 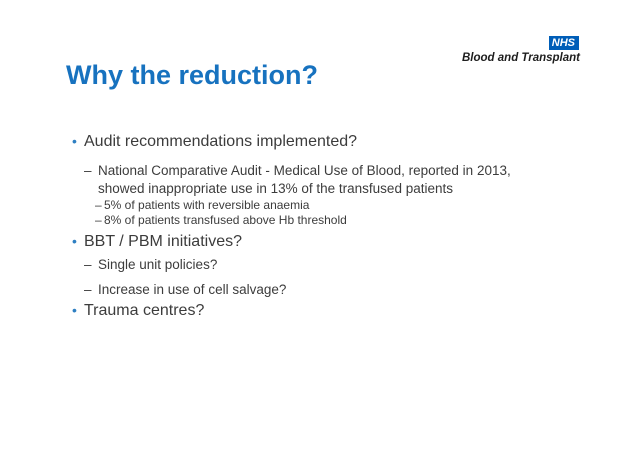 What do you see at coordinates (163, 241) in the screenshot?
I see `bullet-text: BBT / PBM initiatives?` at bounding box center [163, 241].